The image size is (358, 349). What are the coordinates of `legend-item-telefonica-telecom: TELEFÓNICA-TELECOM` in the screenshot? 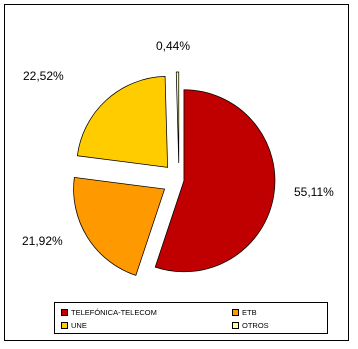 It's located at (109, 312).